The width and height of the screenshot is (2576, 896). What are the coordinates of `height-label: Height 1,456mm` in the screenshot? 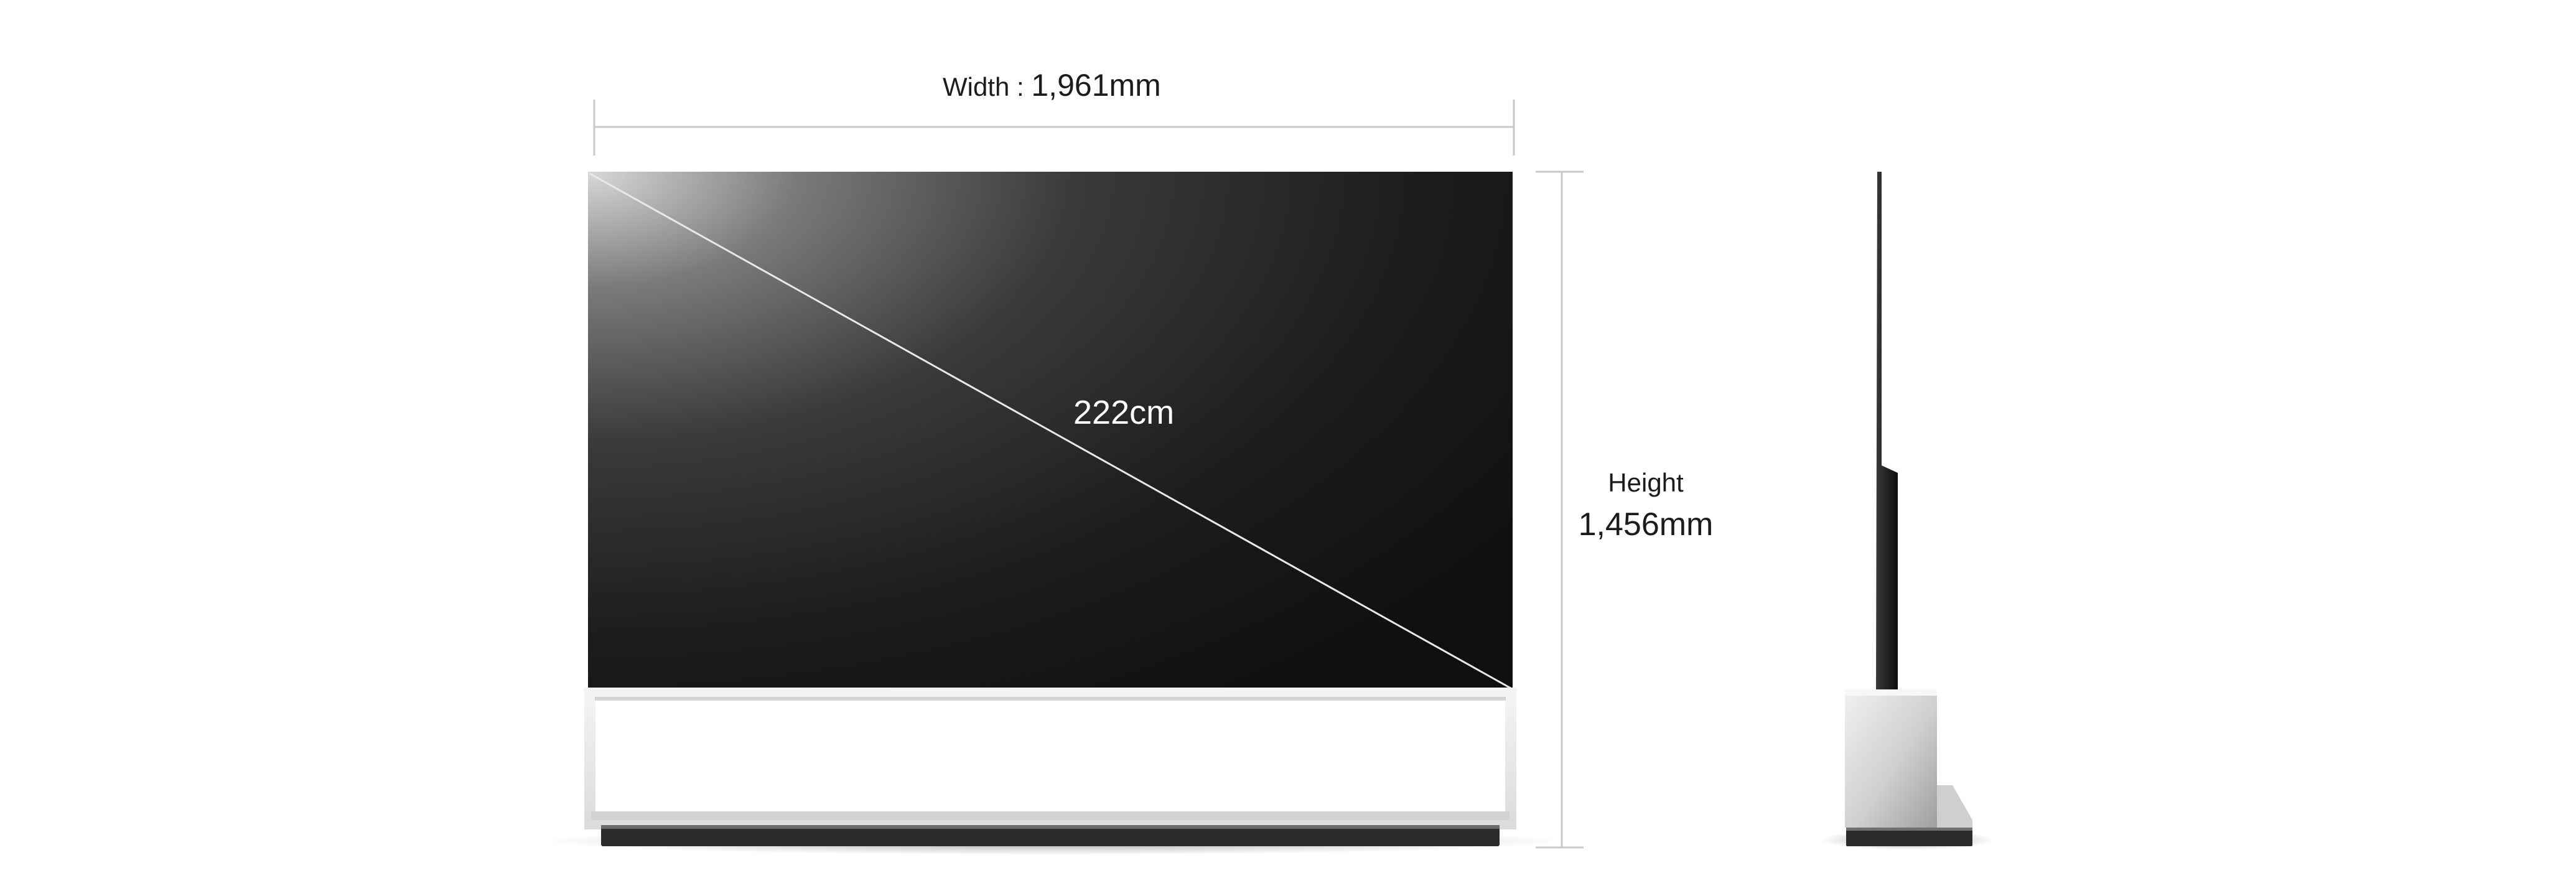 It's located at (1646, 506).